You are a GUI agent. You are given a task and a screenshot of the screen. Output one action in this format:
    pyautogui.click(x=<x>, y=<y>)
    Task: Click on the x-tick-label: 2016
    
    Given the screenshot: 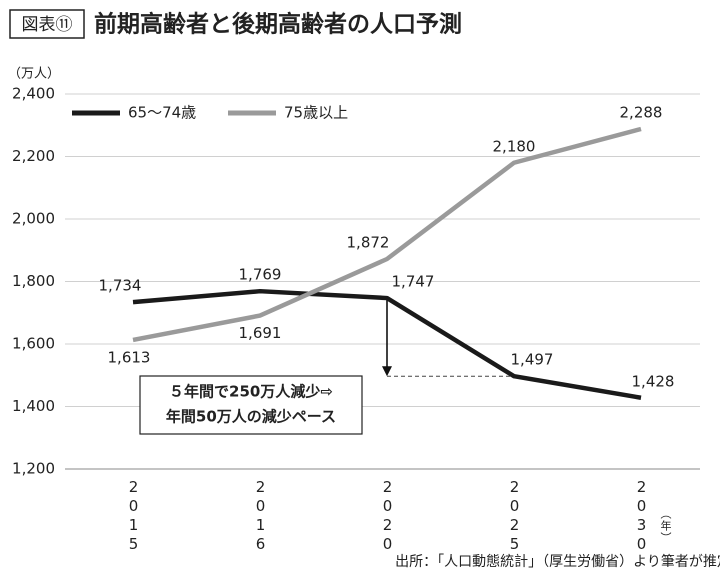 What is the action you would take?
    pyautogui.click(x=261, y=516)
    